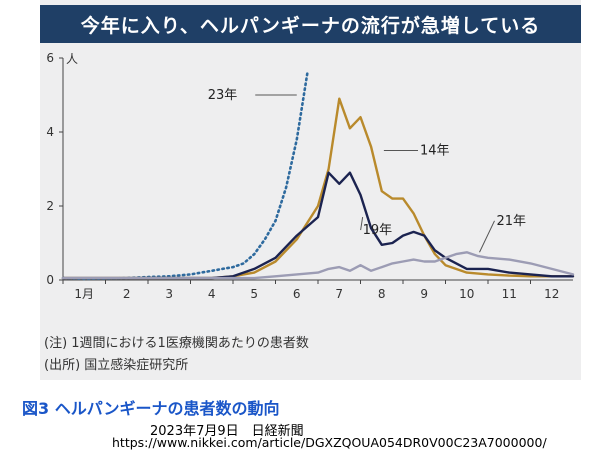 This screenshot has height=455, width=600. Describe the element at coordinates (50, 132) in the screenshot. I see `y-tick-label: 4` at that location.